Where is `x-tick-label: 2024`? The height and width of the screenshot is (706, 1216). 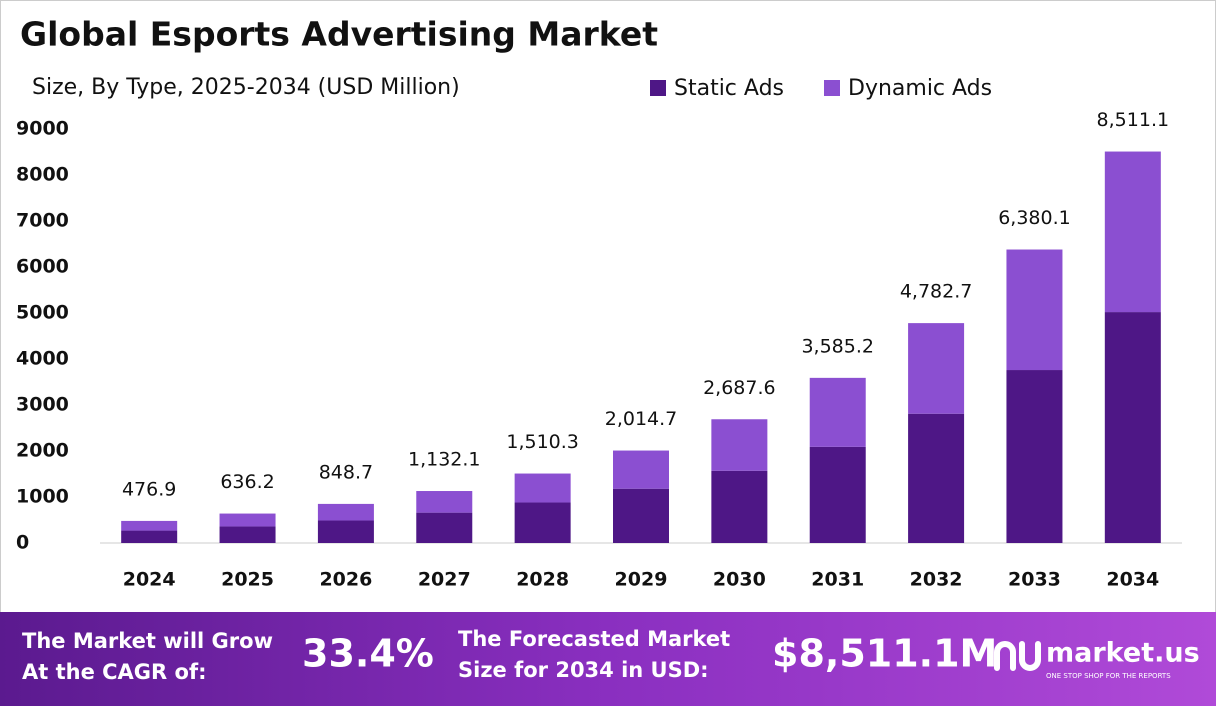
x-tick-label: 2024 is located at coordinates (149, 580).